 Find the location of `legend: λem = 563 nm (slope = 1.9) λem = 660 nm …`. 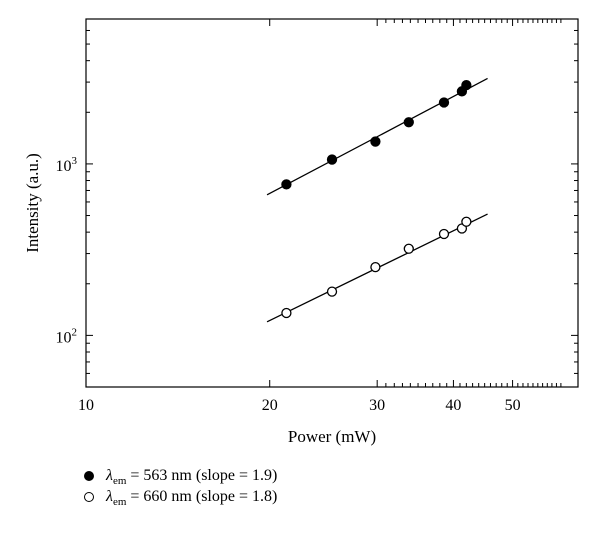

legend: λem = 563 nm (slope = 1.9) λem = 660 nm … is located at coordinates (180, 487).